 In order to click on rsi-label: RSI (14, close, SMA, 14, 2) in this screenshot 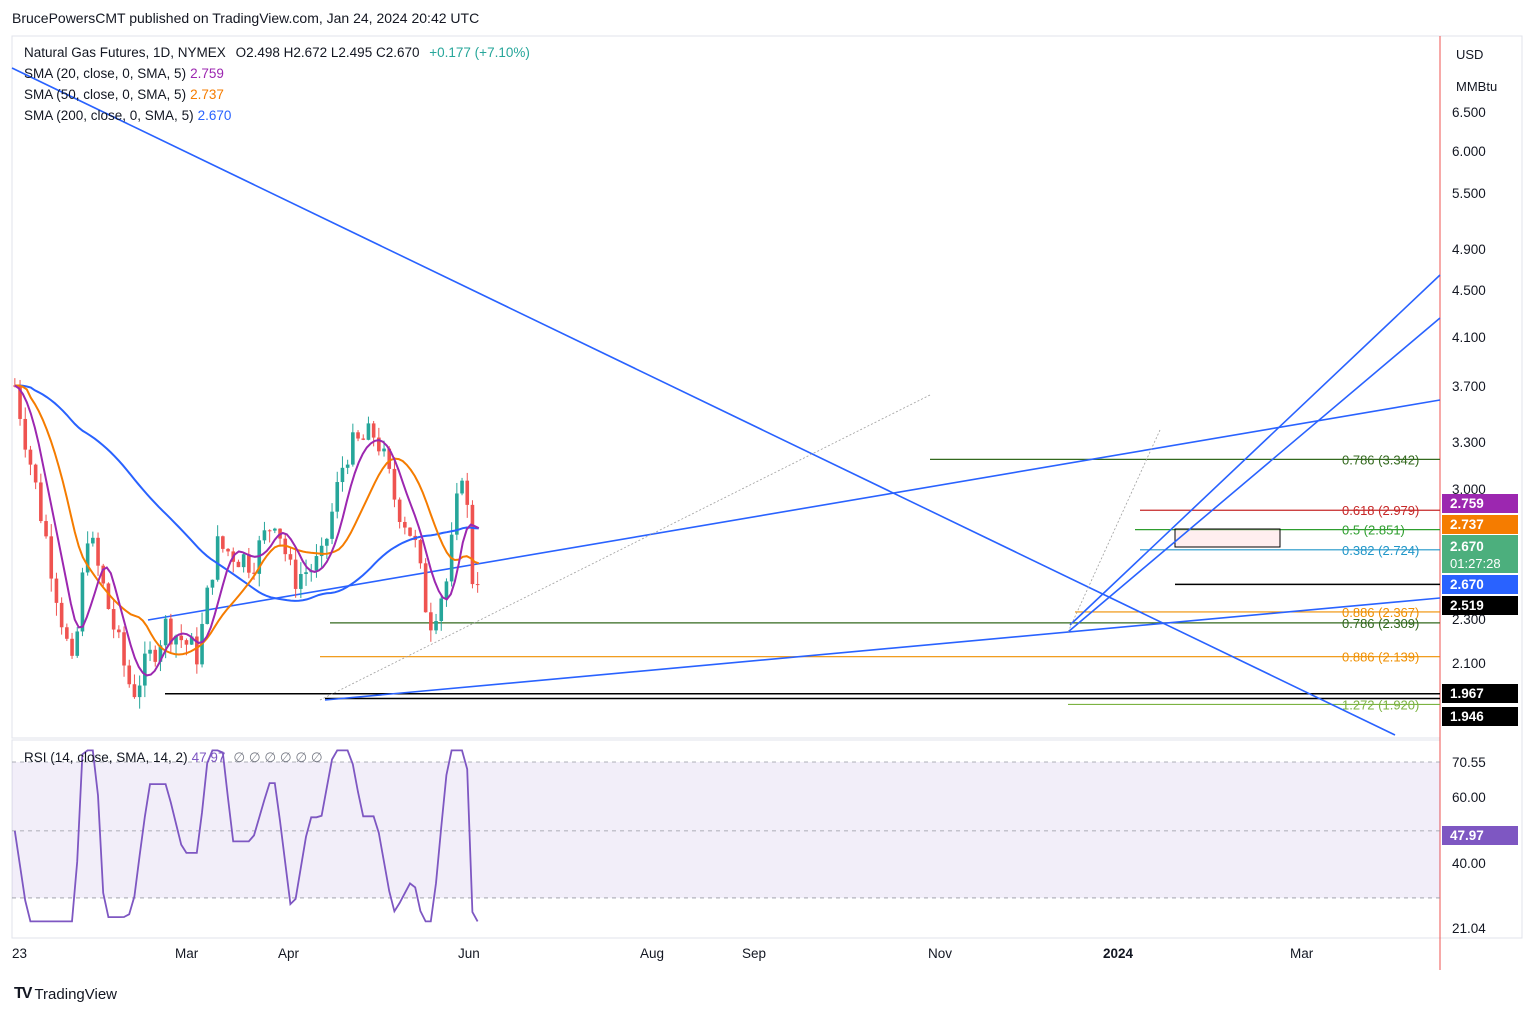, I will do `click(106, 757)`.